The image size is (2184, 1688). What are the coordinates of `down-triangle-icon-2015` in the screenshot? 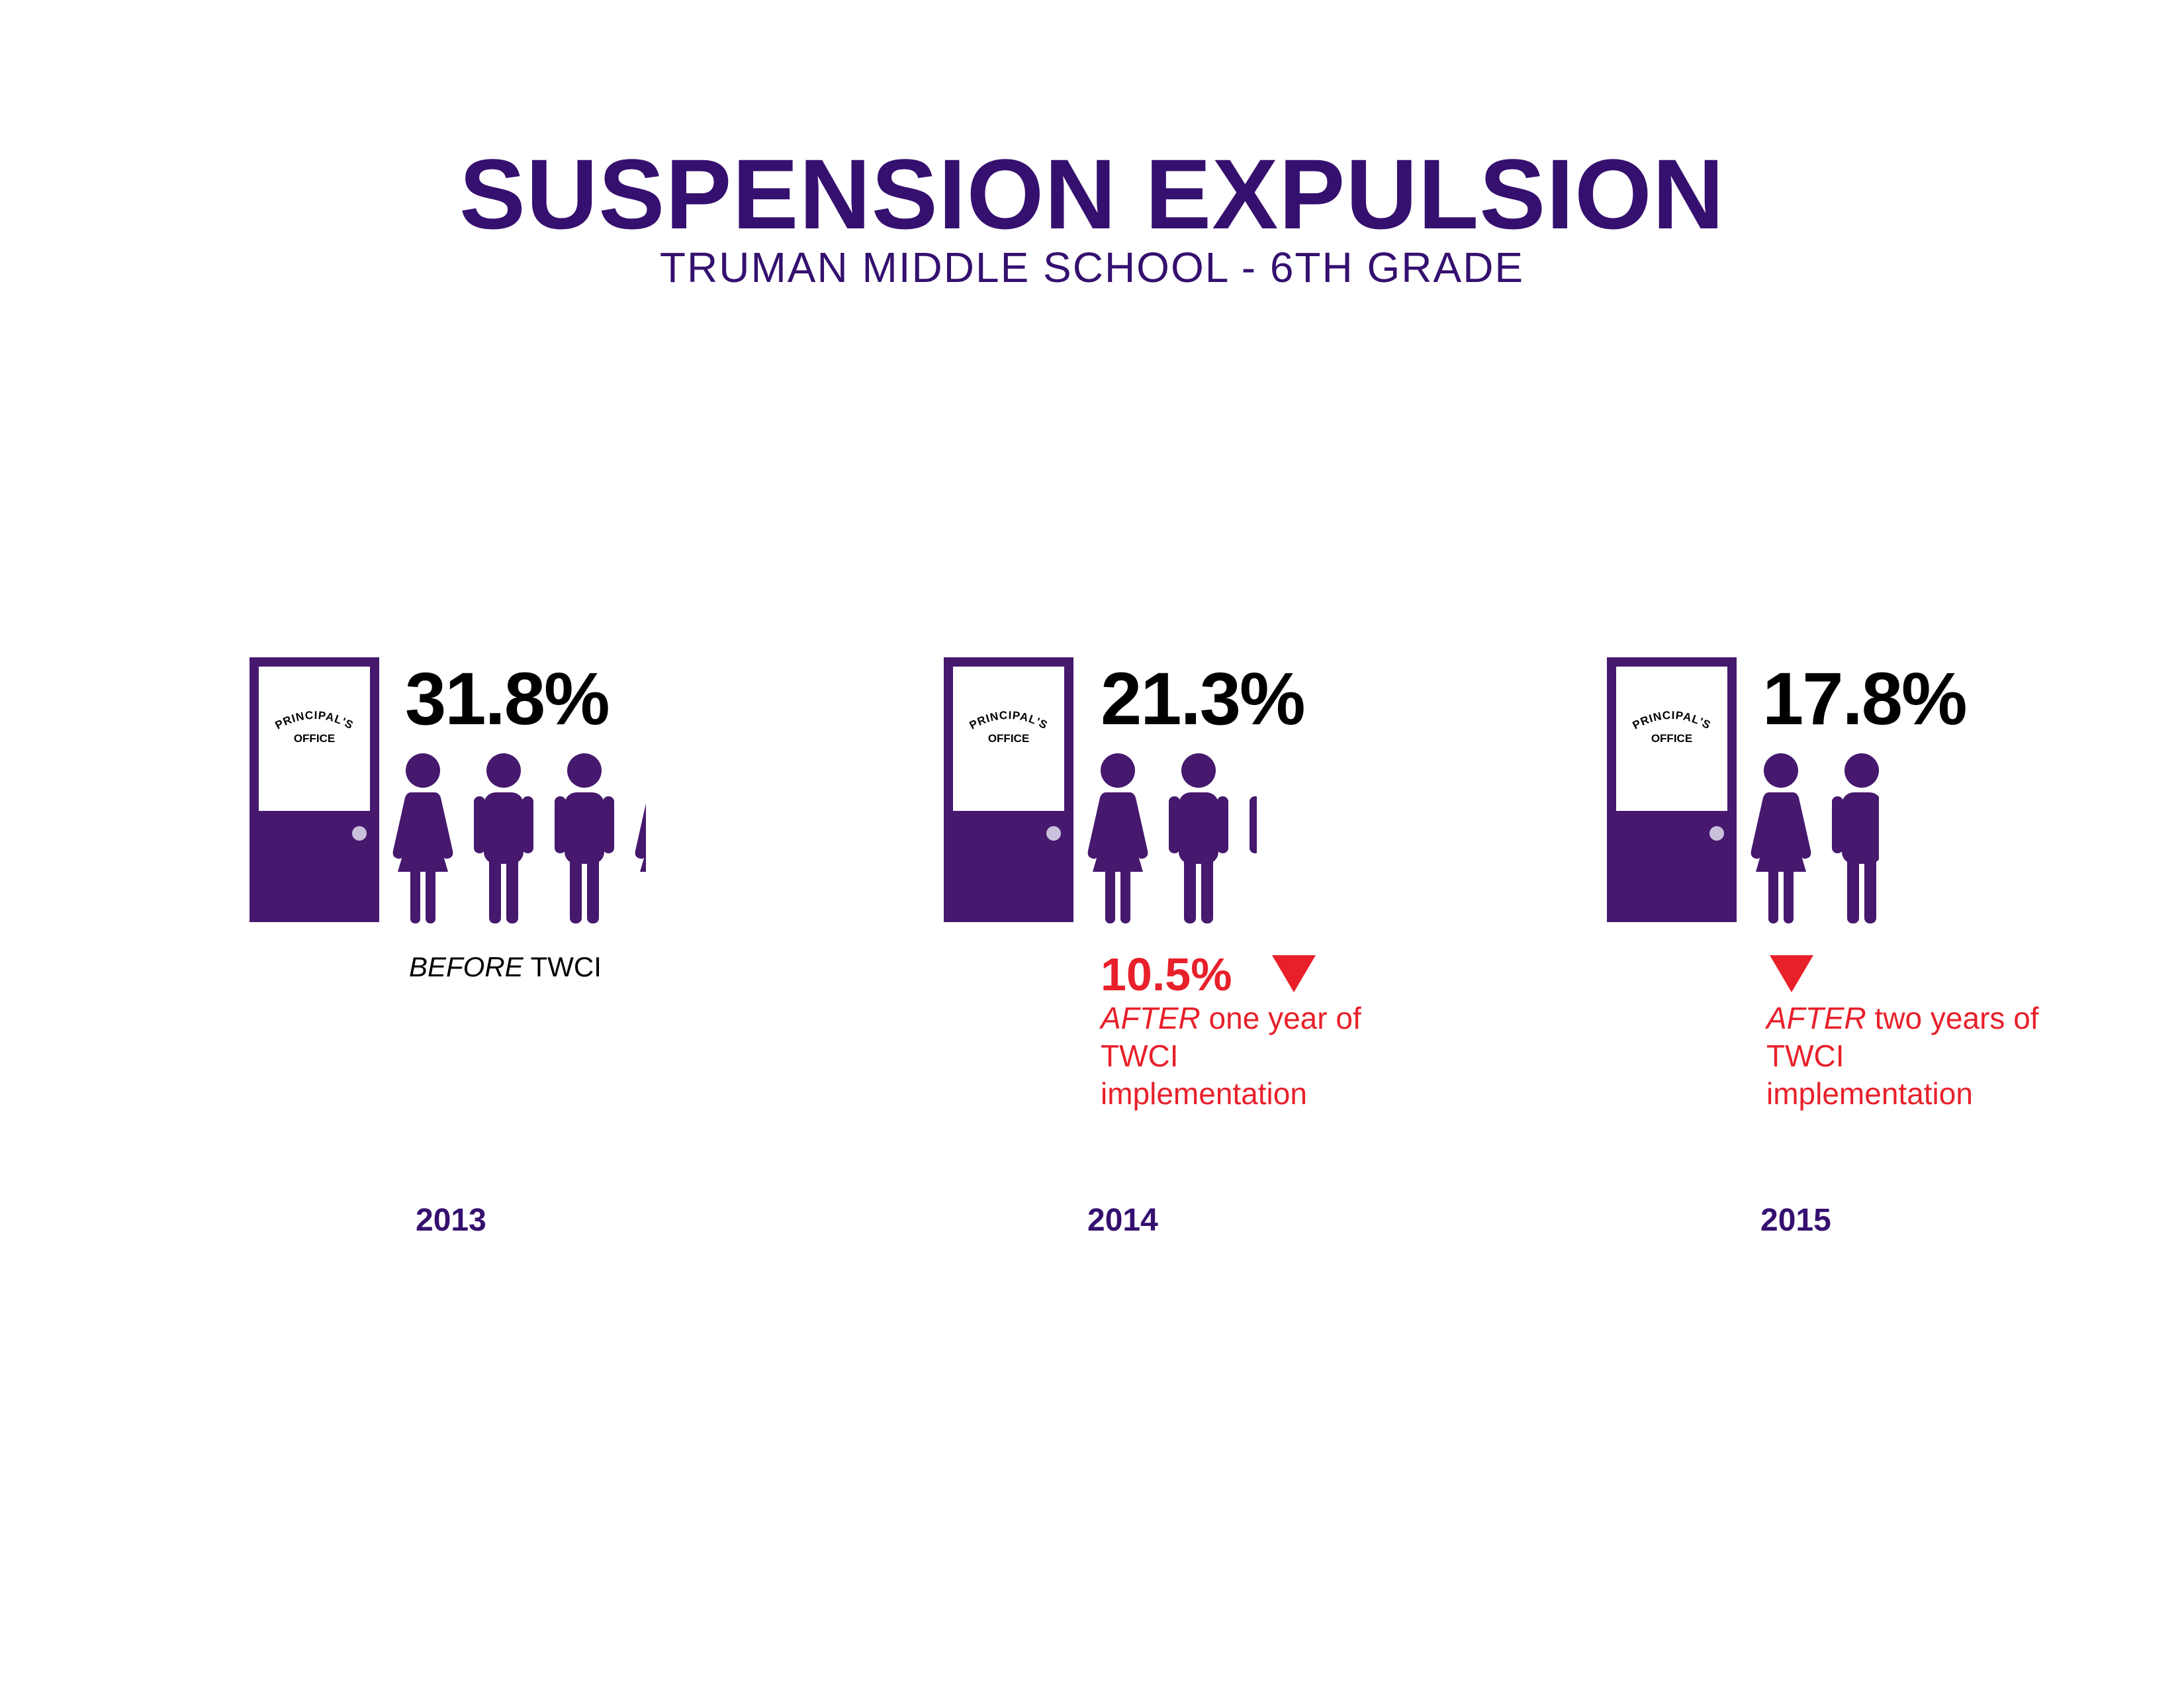 It's located at (1792, 973).